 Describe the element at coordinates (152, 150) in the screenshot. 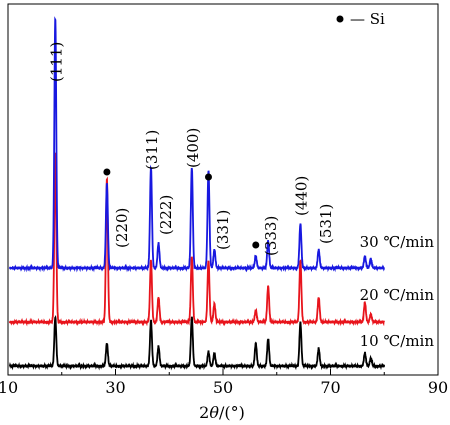

I see `peak-label: (311)` at that location.